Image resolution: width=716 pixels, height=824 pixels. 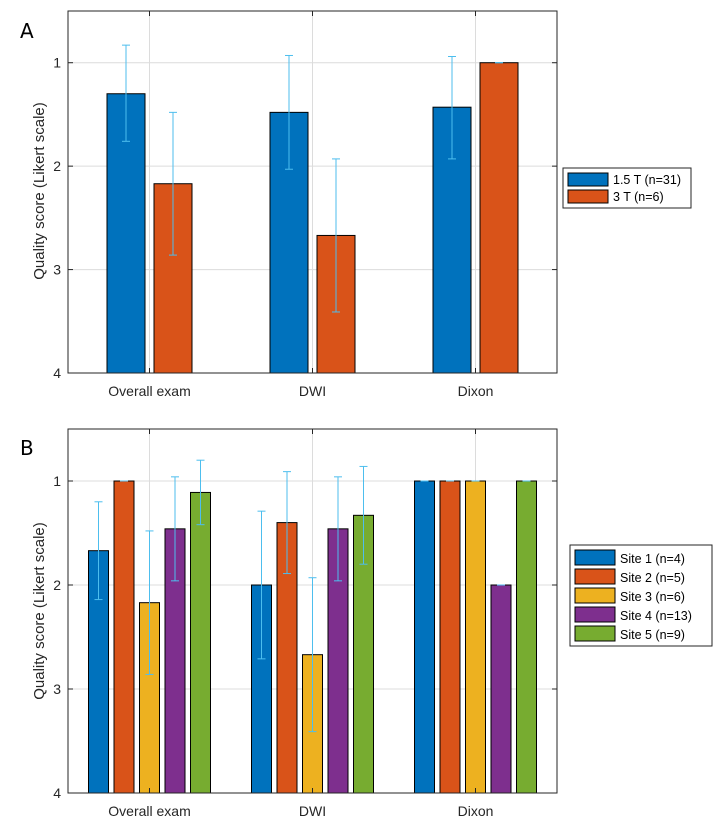 What do you see at coordinates (652, 578) in the screenshot?
I see `legend-entry-label: Site 2 (n=5)` at bounding box center [652, 578].